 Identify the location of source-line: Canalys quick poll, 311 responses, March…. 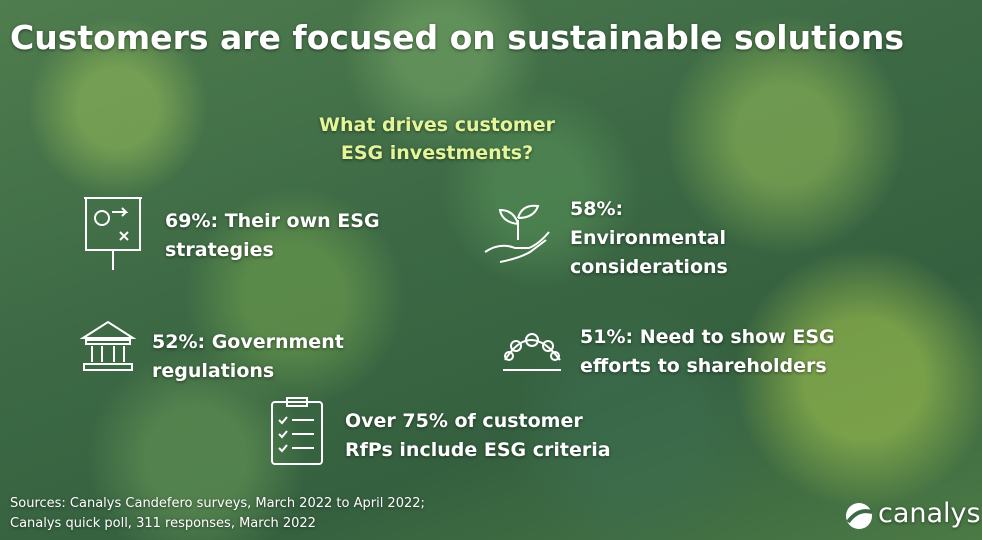
(163, 523).